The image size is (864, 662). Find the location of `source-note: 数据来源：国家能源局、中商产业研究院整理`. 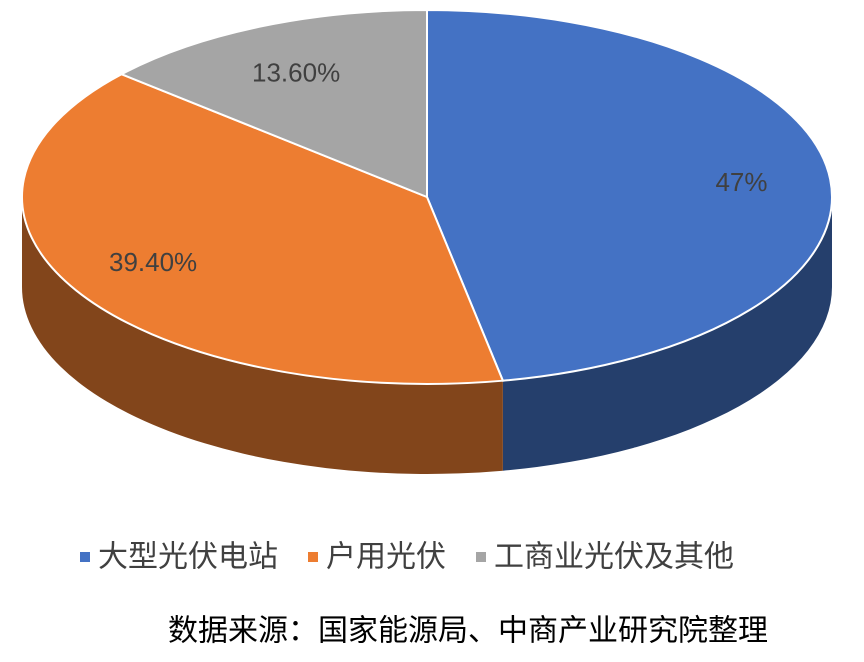

source-note: 数据来源：国家能源局、中商产业研究院整理 is located at coordinates (468, 631).